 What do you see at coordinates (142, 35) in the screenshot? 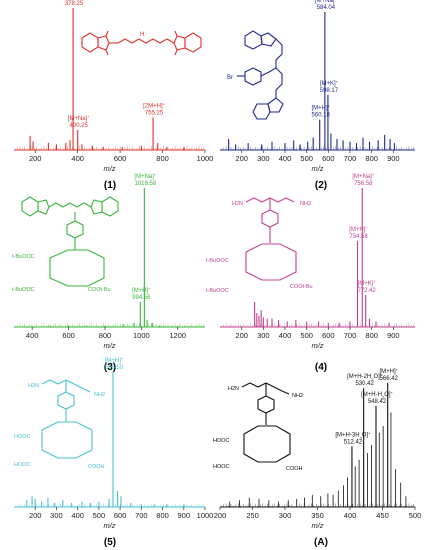
I see `amine-label-1: H` at bounding box center [142, 35].